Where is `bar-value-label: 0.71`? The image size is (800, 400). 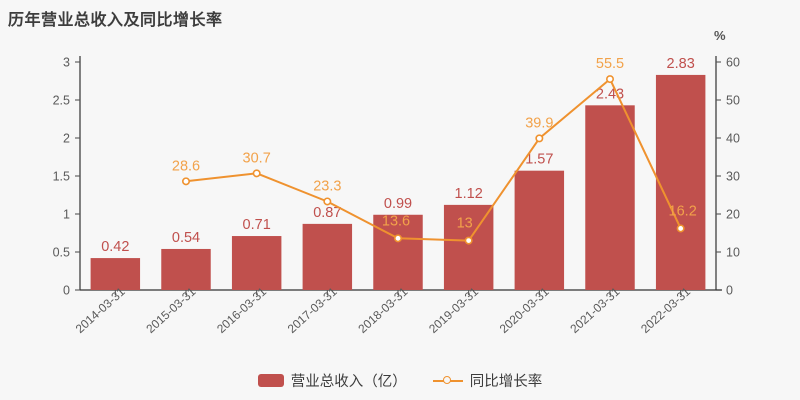
bar-value-label: 0.71 is located at coordinates (257, 225).